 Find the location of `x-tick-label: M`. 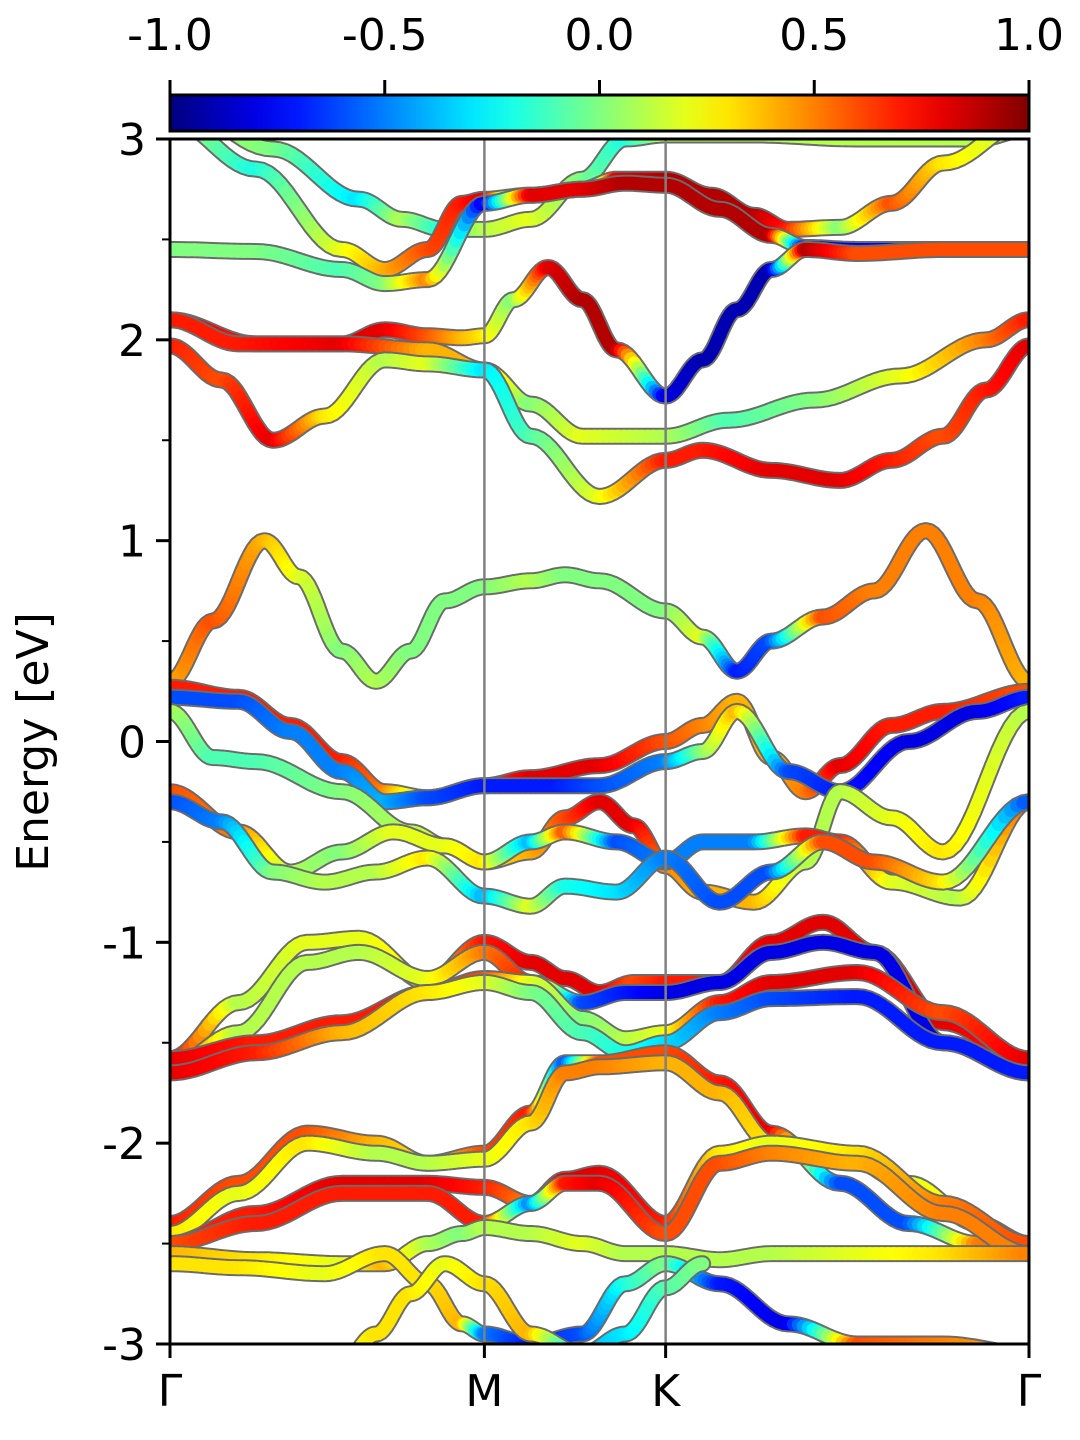

x-tick-label: M is located at coordinates (484, 1391).